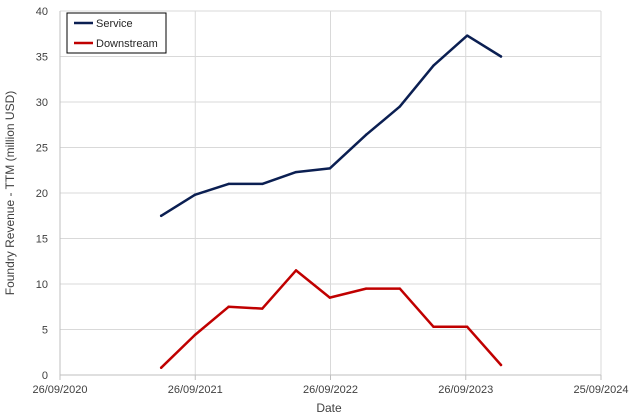 The height and width of the screenshot is (418, 640). What do you see at coordinates (329, 408) in the screenshot?
I see `x-axis-label: Date` at bounding box center [329, 408].